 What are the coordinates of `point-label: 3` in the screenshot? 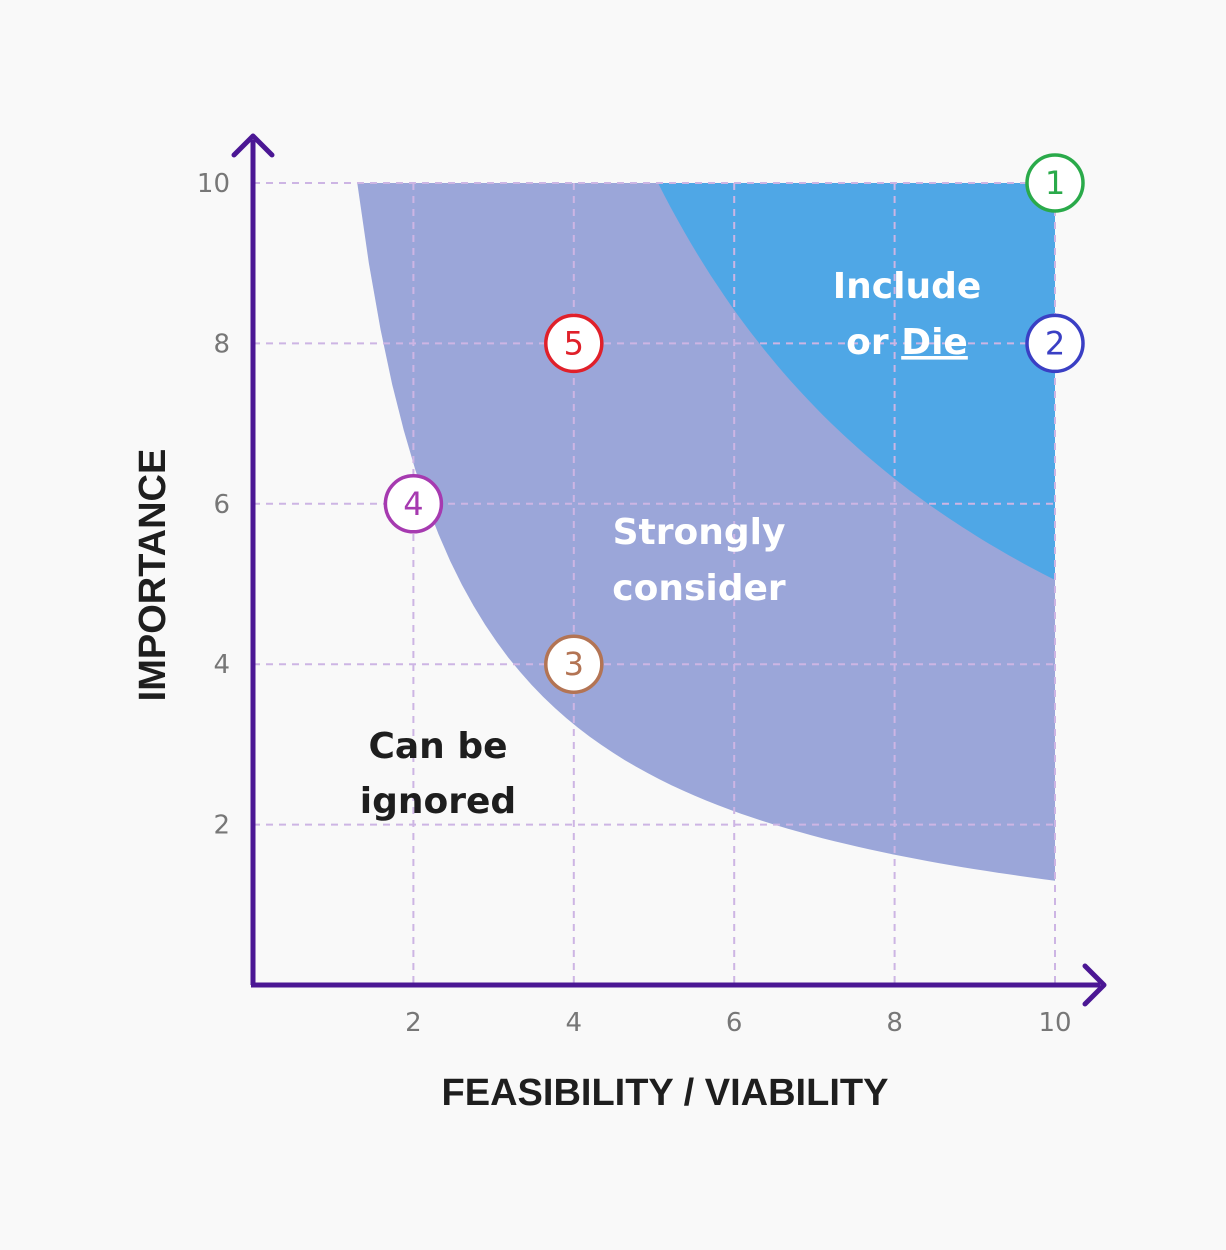 It's located at (574, 664).